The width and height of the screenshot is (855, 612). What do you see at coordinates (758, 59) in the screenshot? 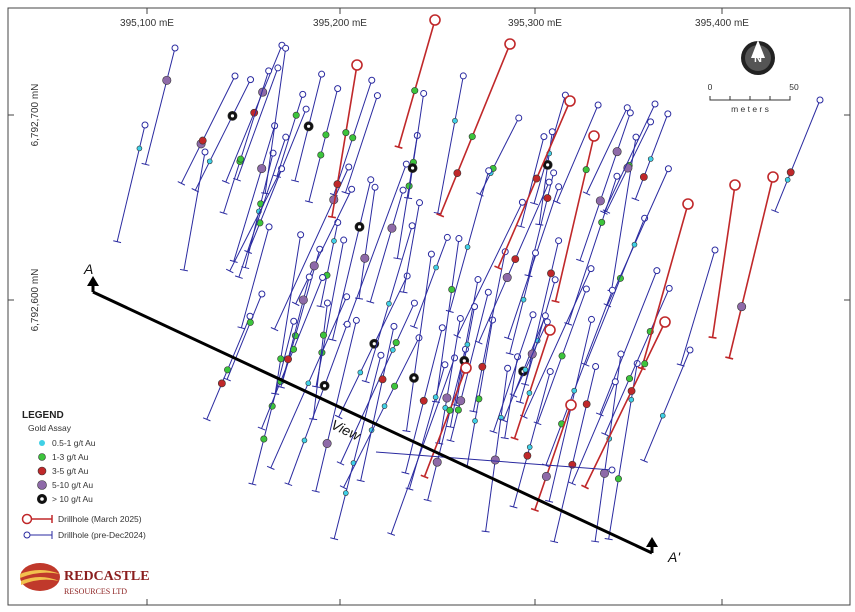
I see `north-label: N` at bounding box center [758, 59].